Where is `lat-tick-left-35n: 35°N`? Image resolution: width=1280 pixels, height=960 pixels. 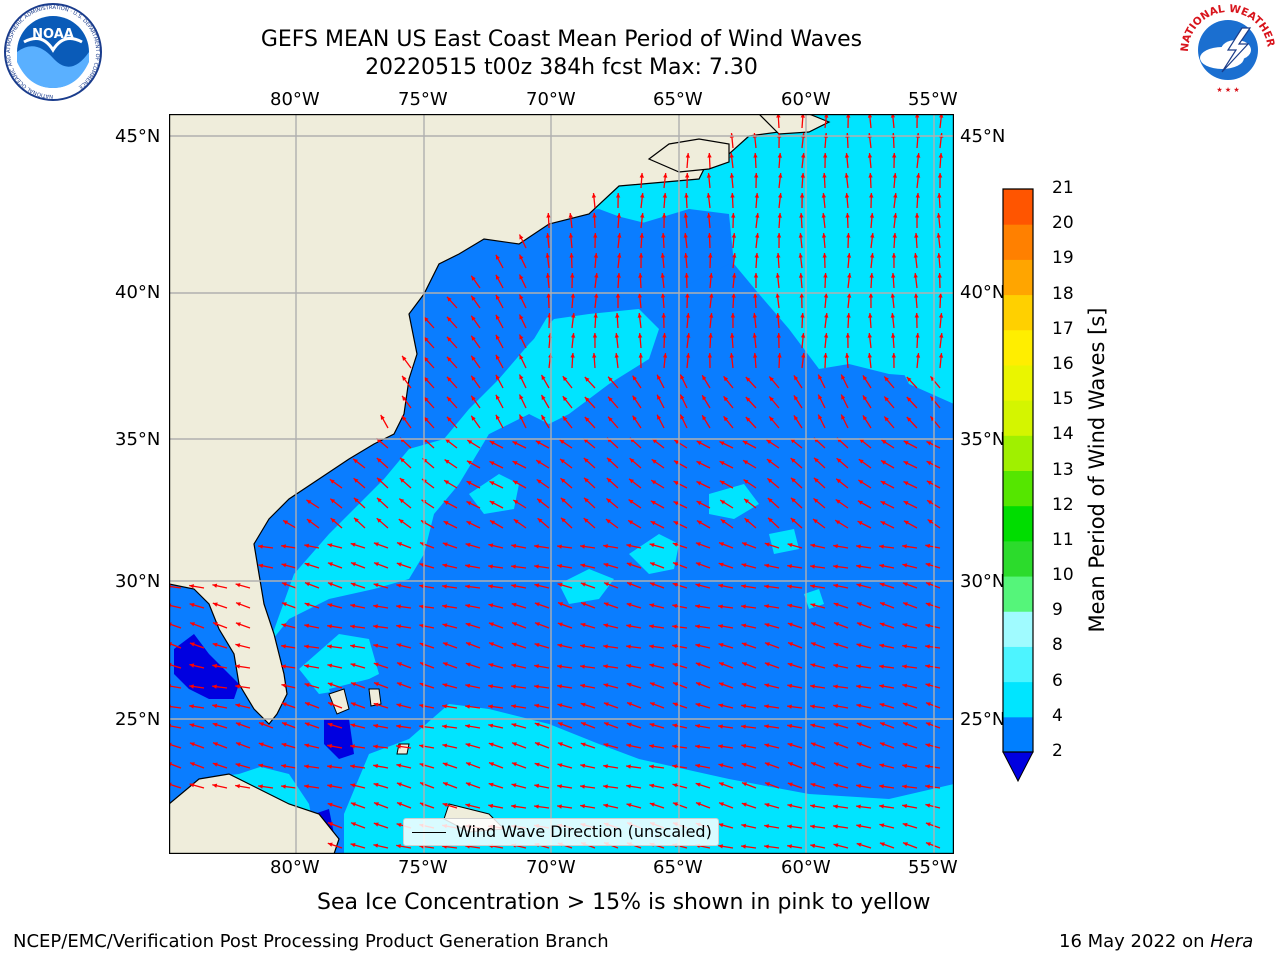
lat-tick-left-35n: 35°N is located at coordinates (138, 439).